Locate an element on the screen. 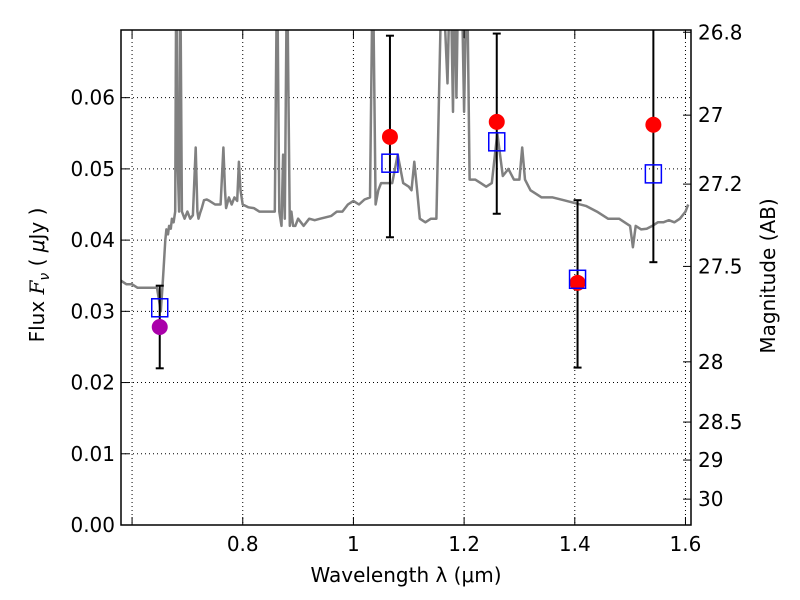 The height and width of the screenshot is (600, 800). y-axis-title-prefix: Flux is located at coordinates (37, 318).